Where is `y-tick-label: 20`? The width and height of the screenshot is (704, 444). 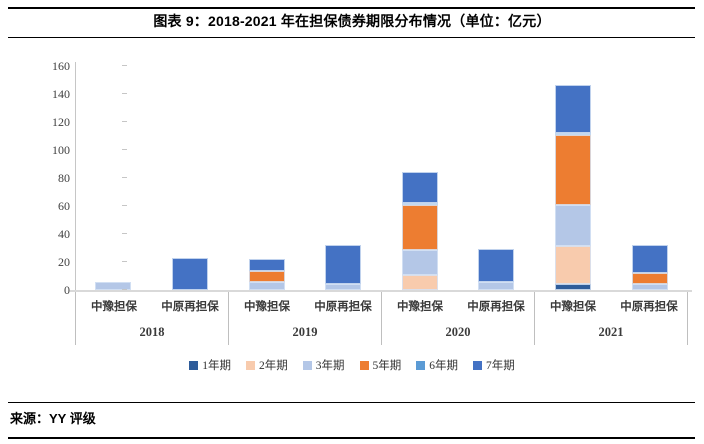
y-tick-label: 20 is located at coordinates (64, 262).